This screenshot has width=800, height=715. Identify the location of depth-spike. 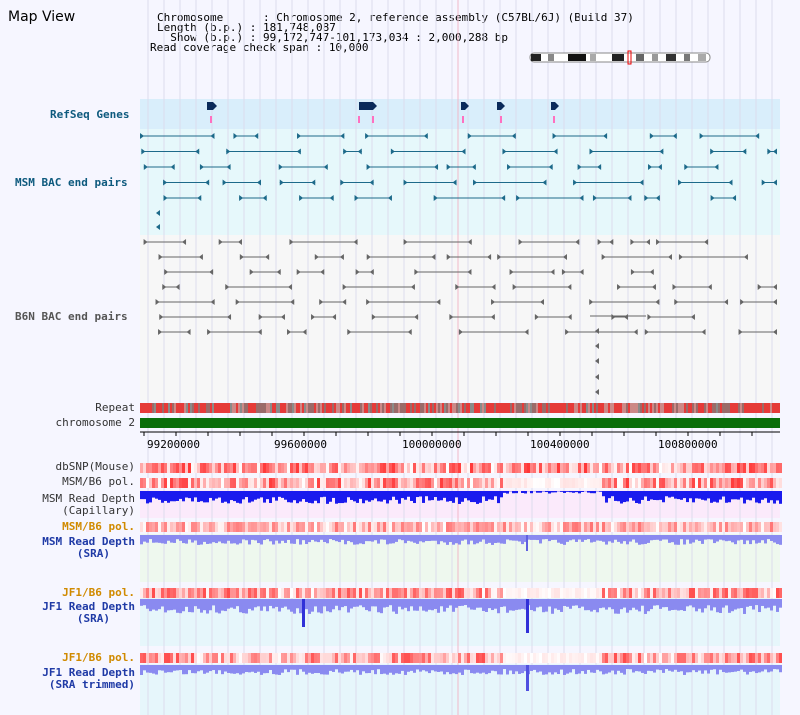
(527, 616).